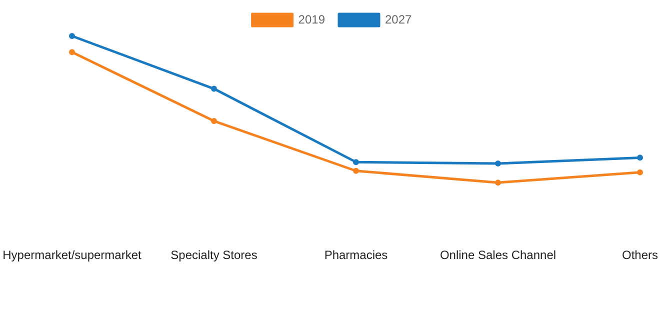  Describe the element at coordinates (72, 255) in the screenshot. I see `x-tick-label: Hypermarket/supermarket` at that location.